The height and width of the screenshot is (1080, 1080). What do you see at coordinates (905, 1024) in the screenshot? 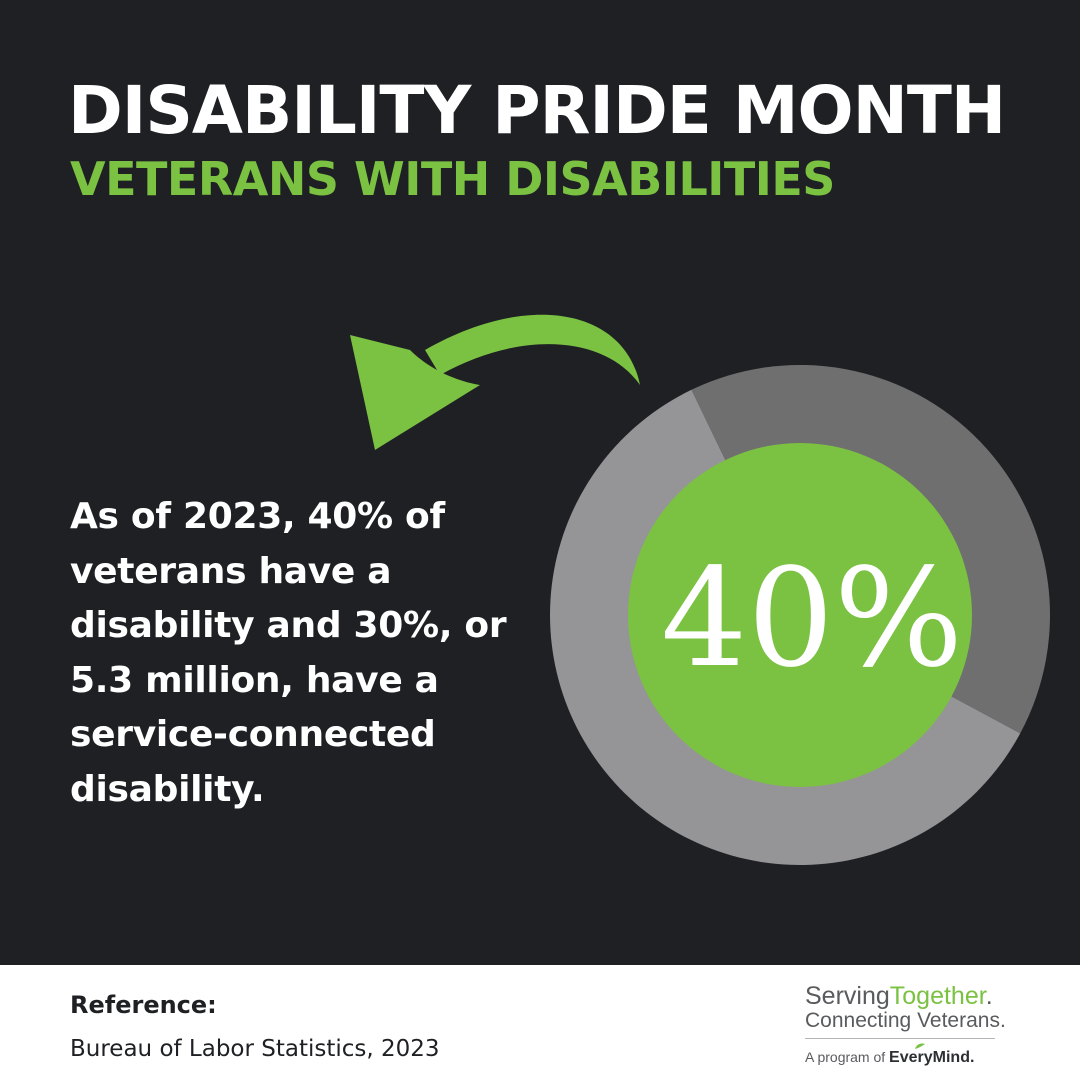
I see `brand-tagline: Connecting Veterans.` at bounding box center [905, 1024].